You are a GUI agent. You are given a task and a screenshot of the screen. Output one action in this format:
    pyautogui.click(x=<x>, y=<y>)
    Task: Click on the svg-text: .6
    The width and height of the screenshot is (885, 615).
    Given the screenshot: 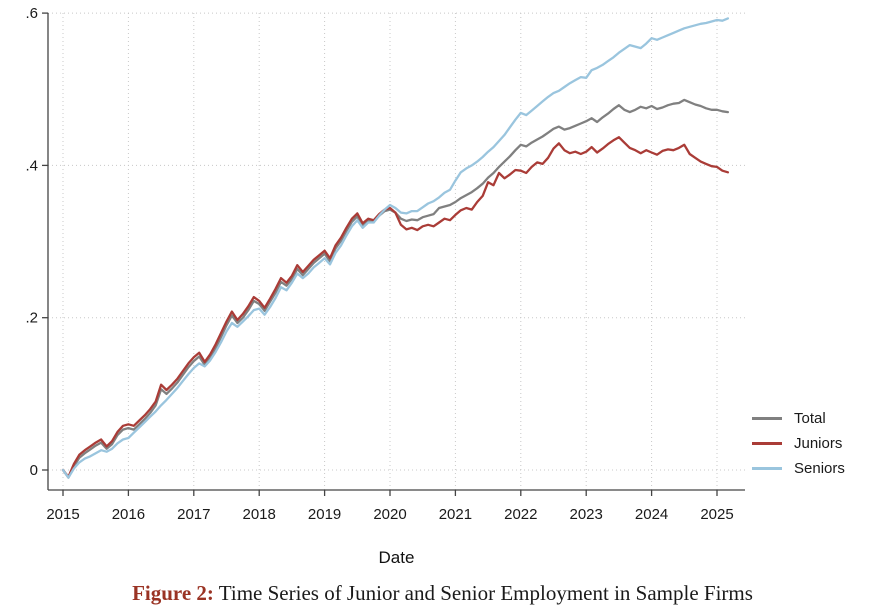 What is the action you would take?
    pyautogui.click(x=31, y=13)
    